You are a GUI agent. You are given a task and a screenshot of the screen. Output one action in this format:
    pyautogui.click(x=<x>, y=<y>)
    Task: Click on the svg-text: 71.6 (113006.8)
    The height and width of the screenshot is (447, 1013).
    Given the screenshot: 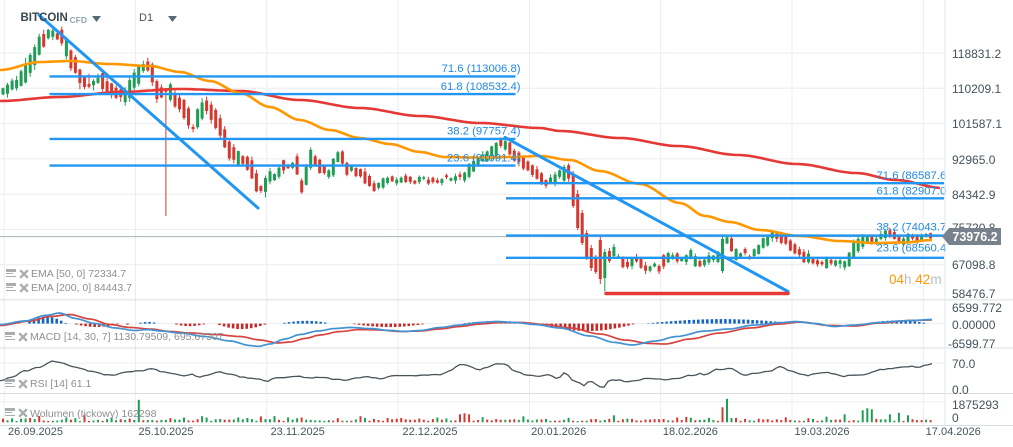 What is the action you would take?
    pyautogui.click(x=481, y=69)
    